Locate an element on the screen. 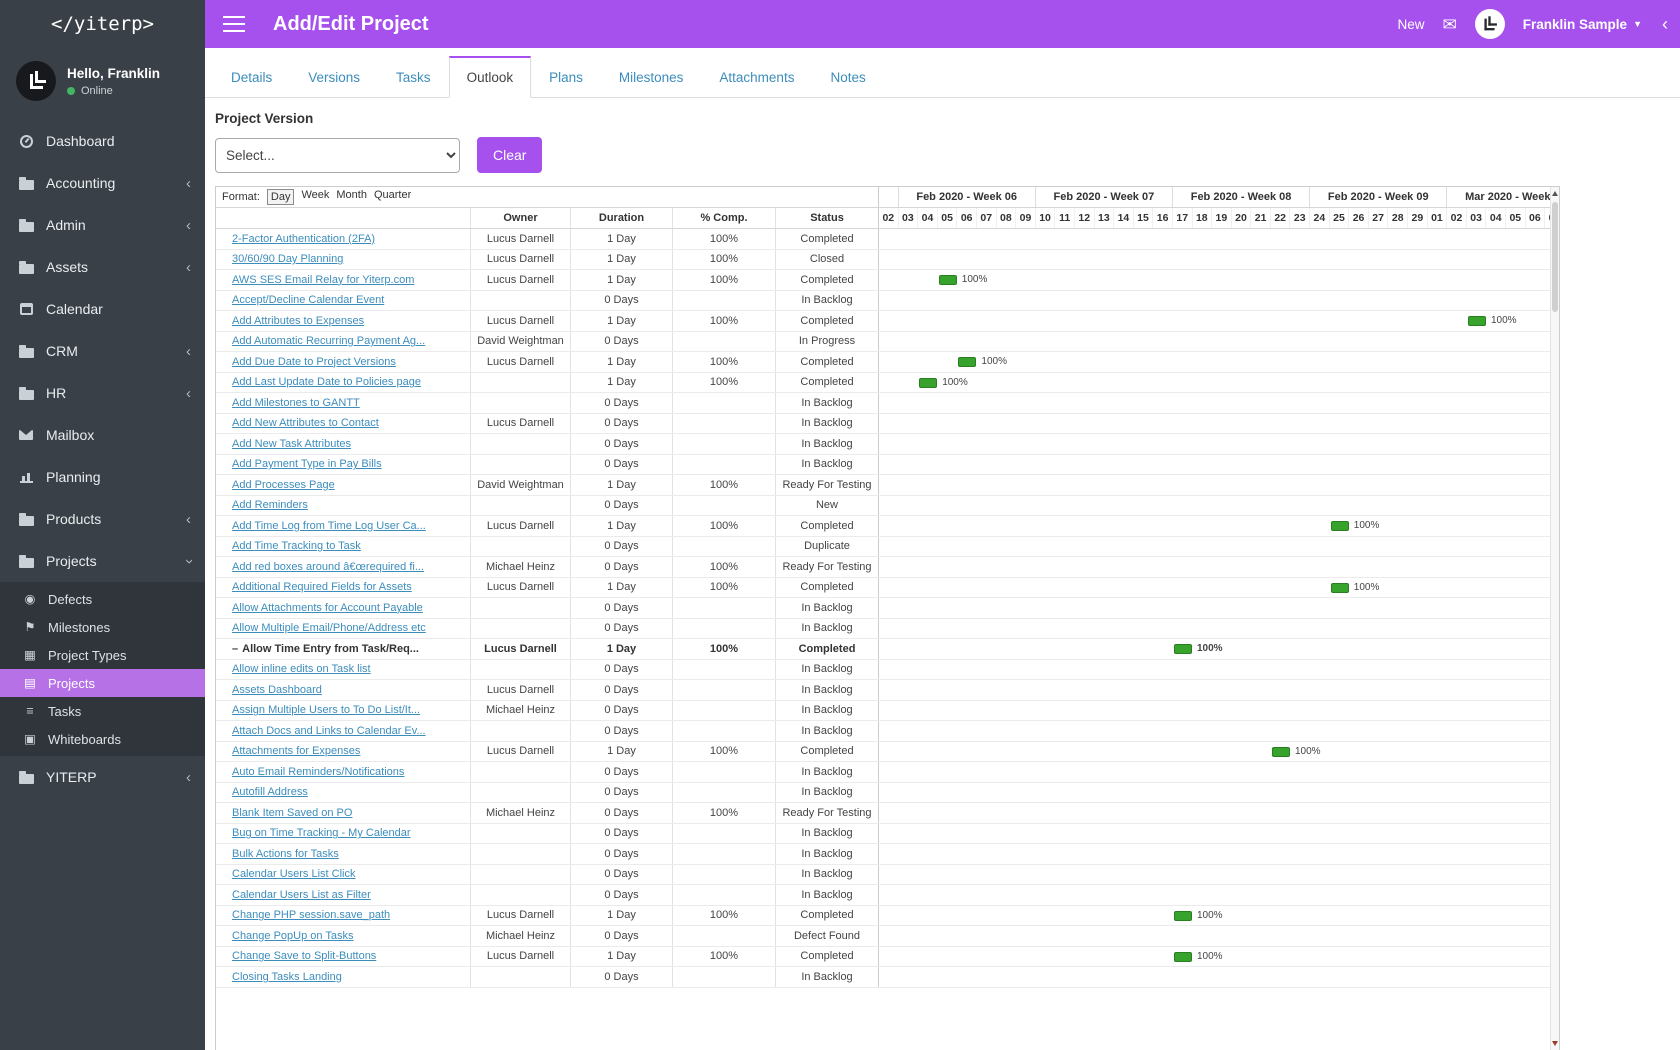 The image size is (1680, 1050). task-link: Add New Task Attributes is located at coordinates (292, 443).